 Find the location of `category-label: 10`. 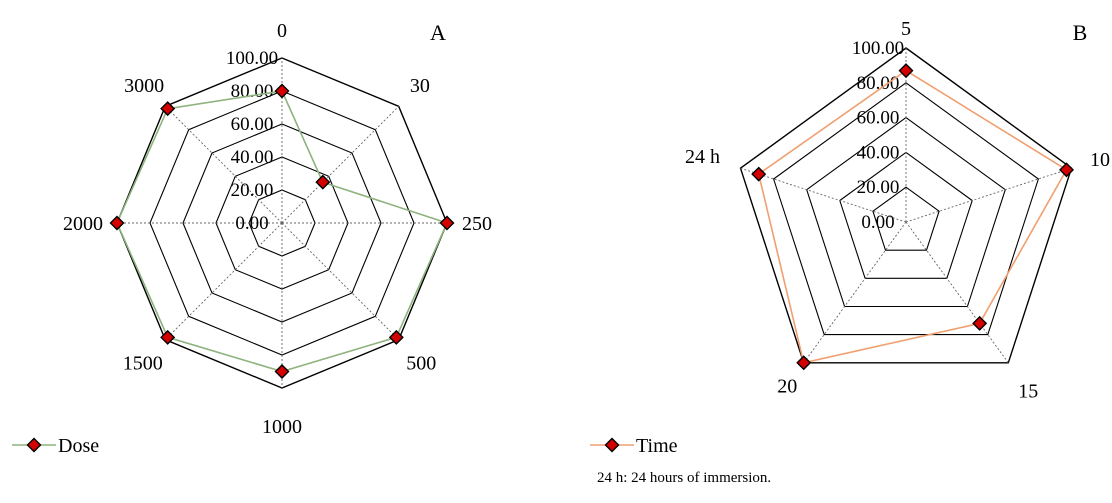

category-label: 10 is located at coordinates (1100, 160).